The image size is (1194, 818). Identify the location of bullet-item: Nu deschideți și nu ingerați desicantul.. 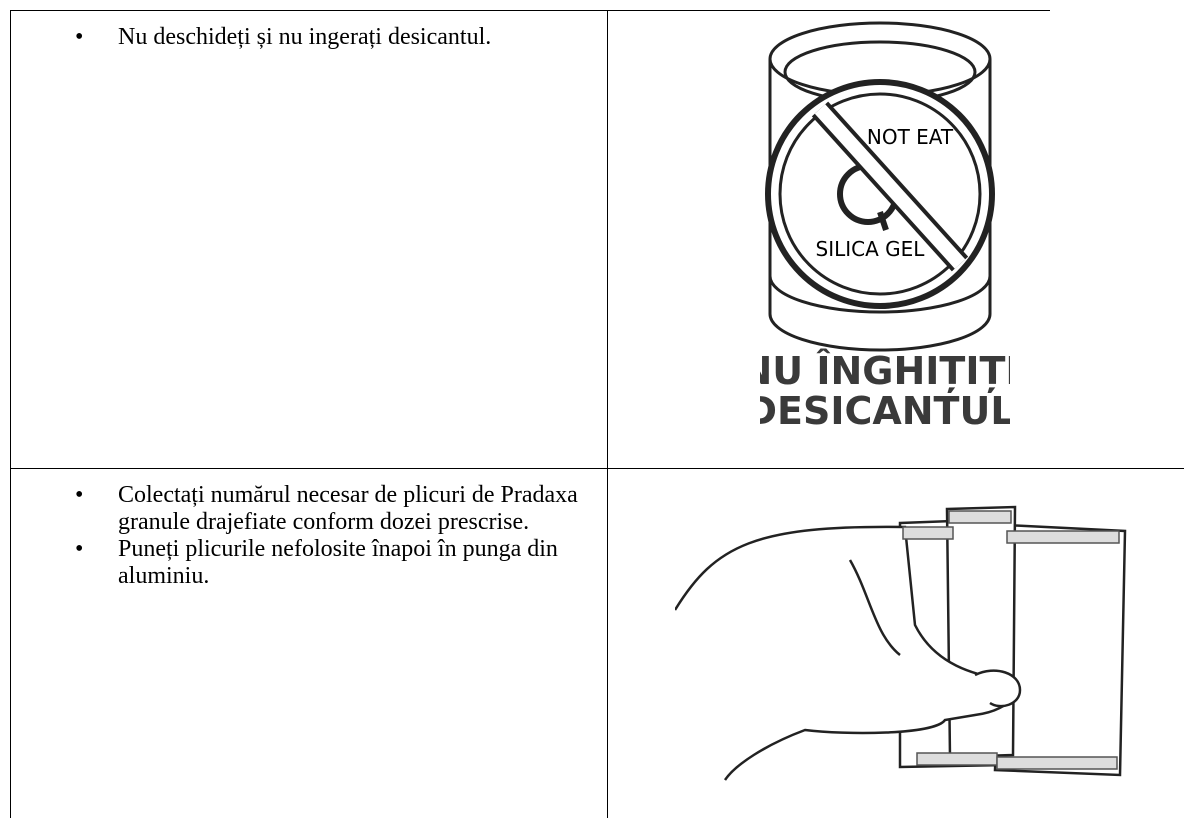
(332, 37).